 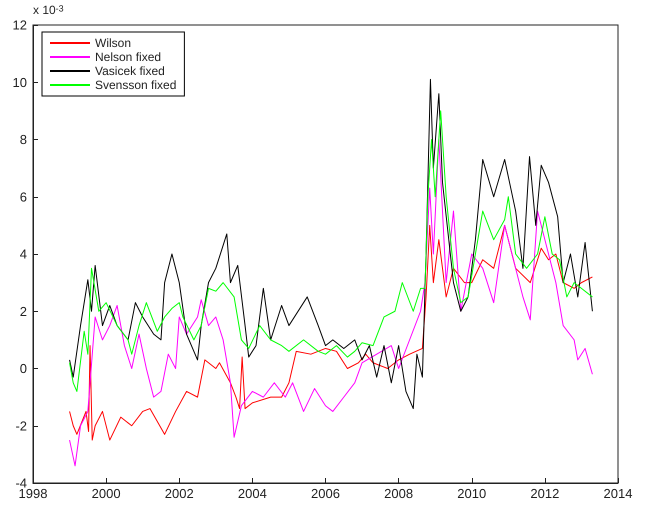 I want to click on y-tick-label: 2, so click(x=23, y=311).